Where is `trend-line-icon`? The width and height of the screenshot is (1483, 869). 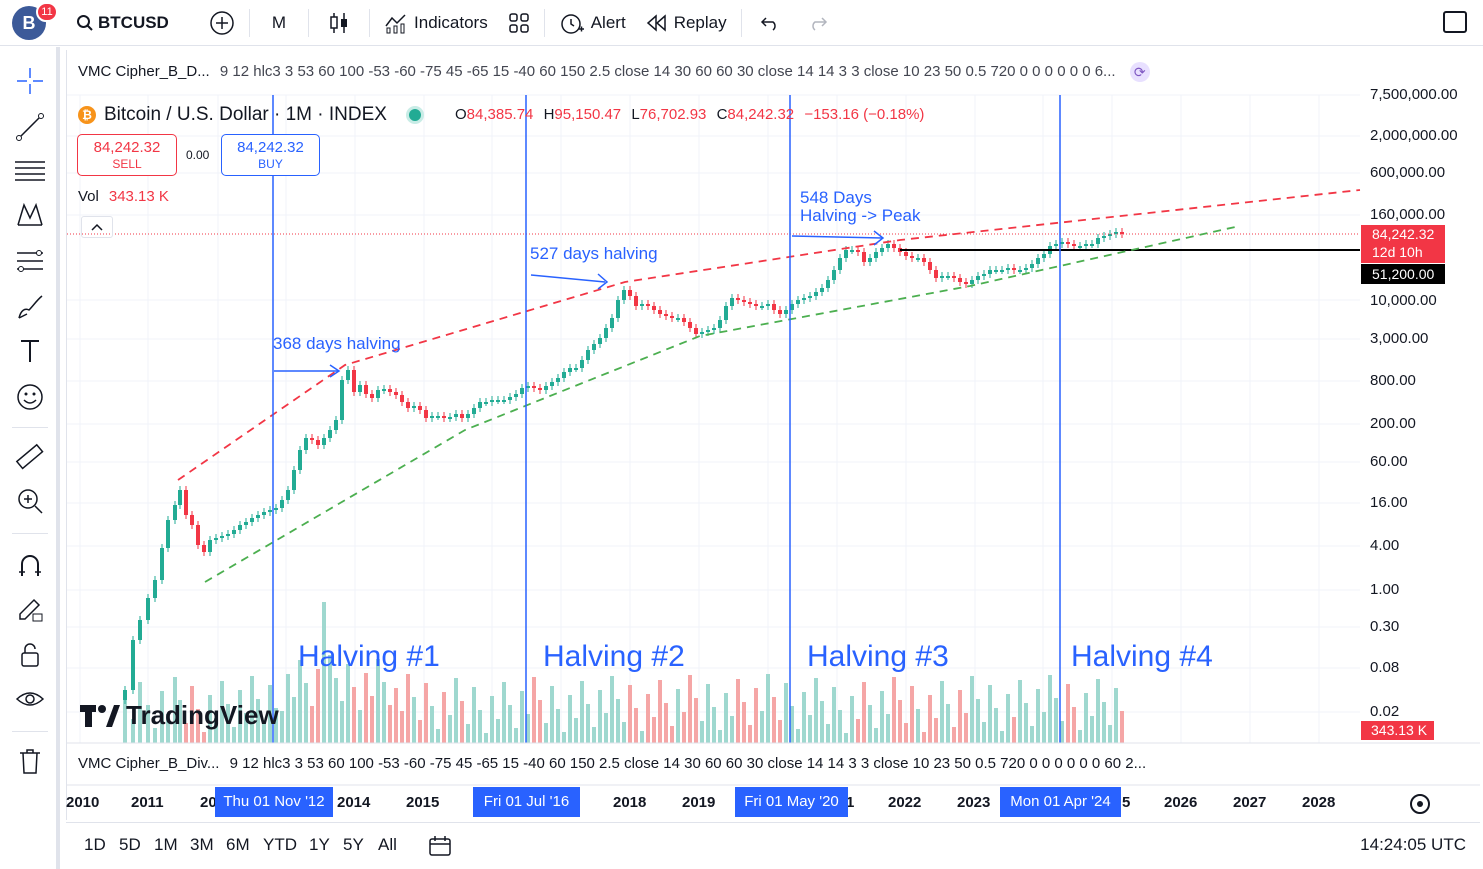 trend-line-icon is located at coordinates (30, 127).